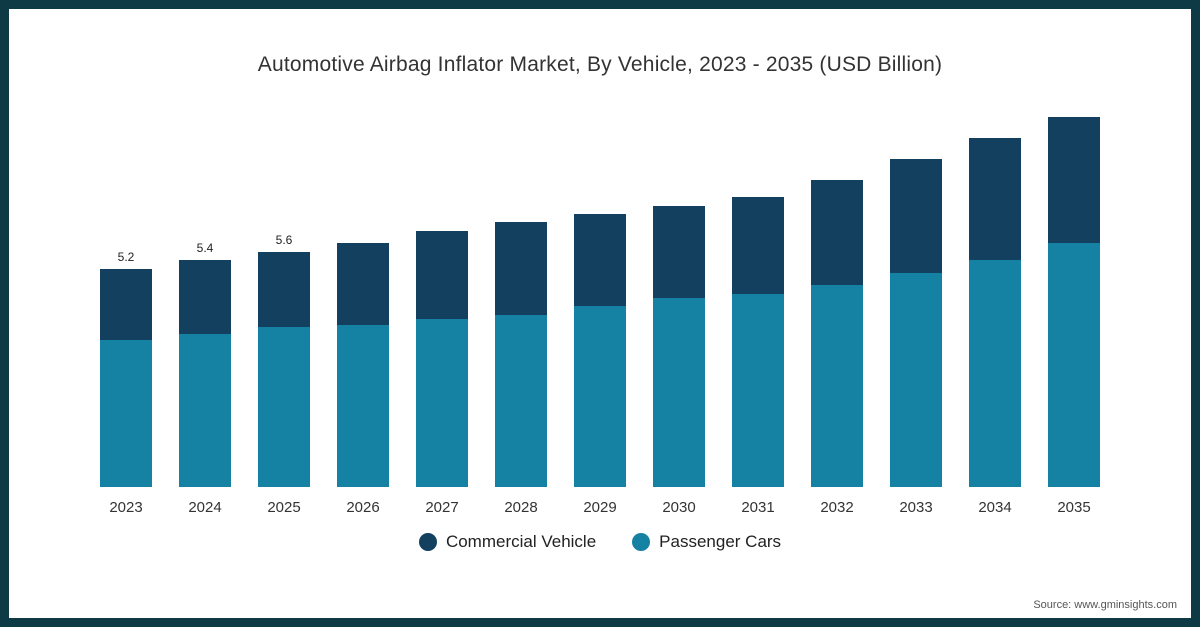  I want to click on bar-2035, so click(1074, 302).